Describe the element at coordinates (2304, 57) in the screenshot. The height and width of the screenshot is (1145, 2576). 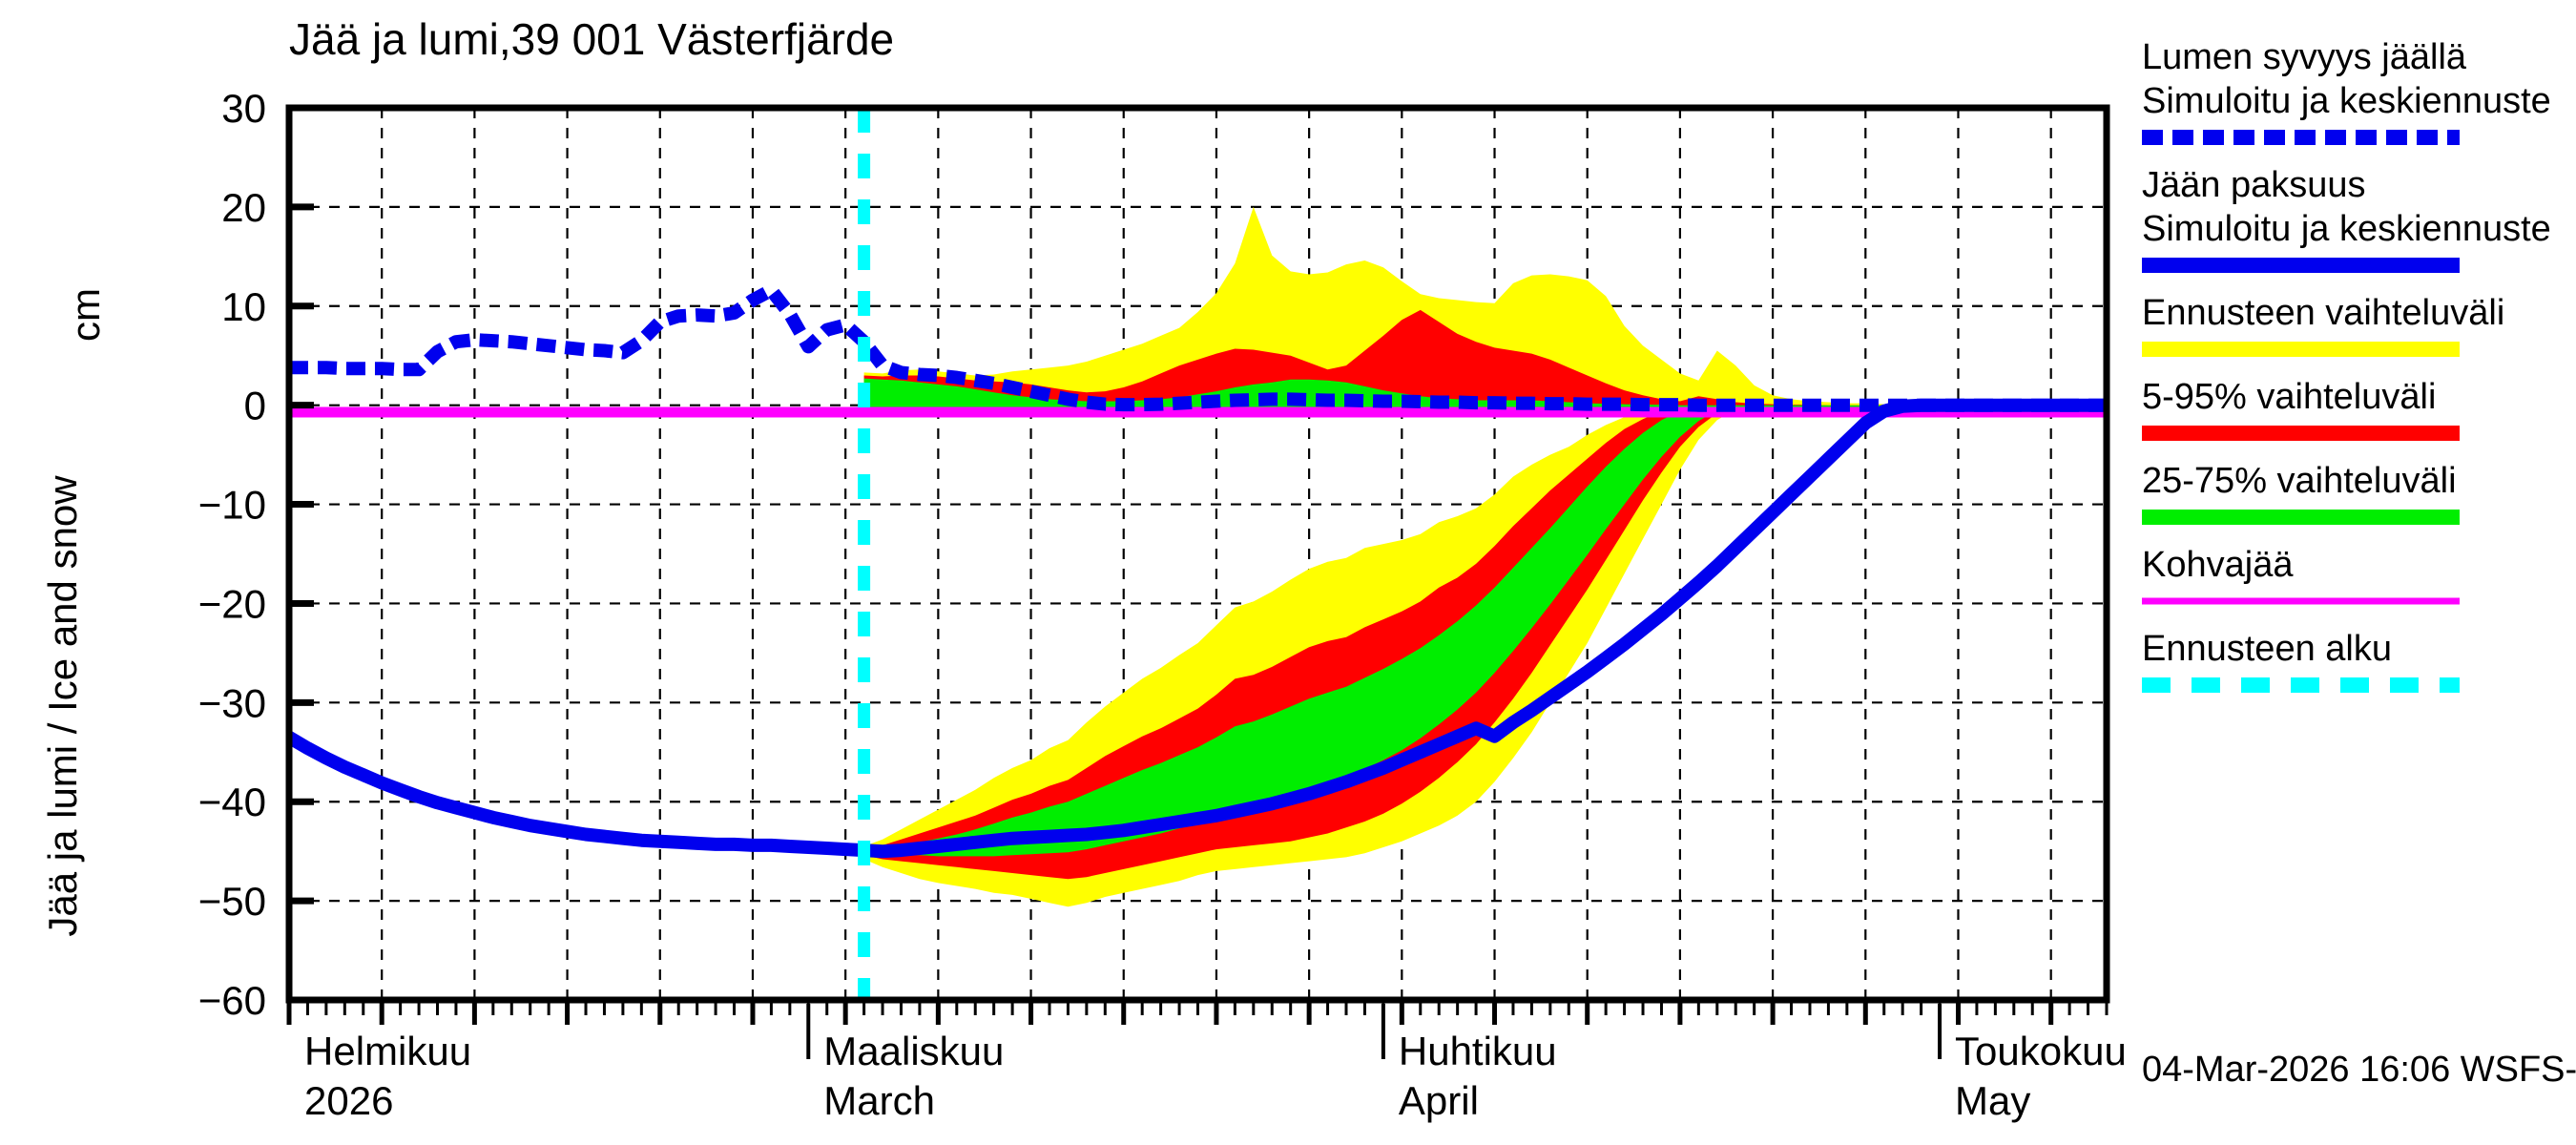
I see `legend-title: Lumen syvyys jäällä` at that location.